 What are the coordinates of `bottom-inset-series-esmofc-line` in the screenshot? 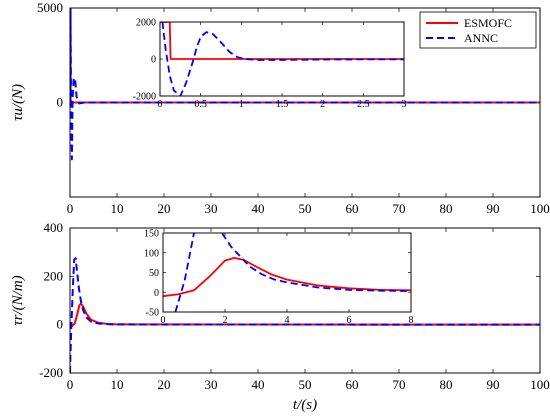 It's located at (287, 277).